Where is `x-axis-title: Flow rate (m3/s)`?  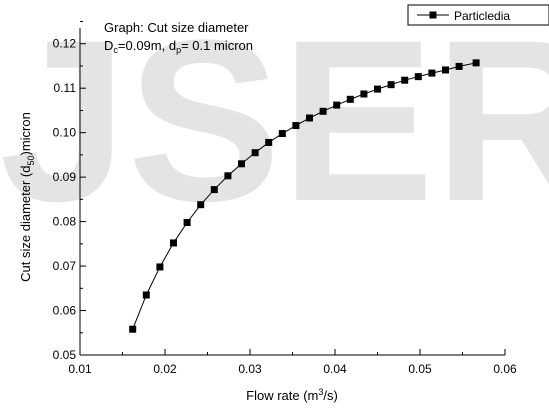
x-axis-title: Flow rate (m3/s) is located at coordinates (292, 395).